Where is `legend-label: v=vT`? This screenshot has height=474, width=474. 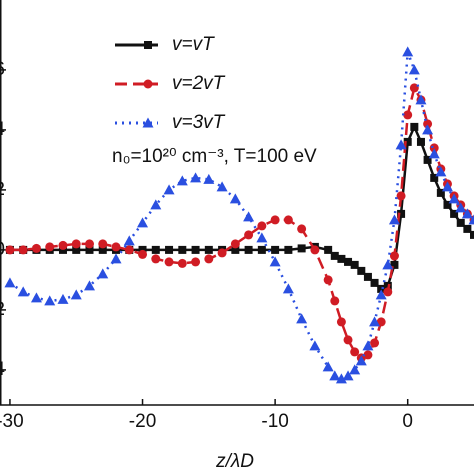 legend-label: v=vT is located at coordinates (193, 44).